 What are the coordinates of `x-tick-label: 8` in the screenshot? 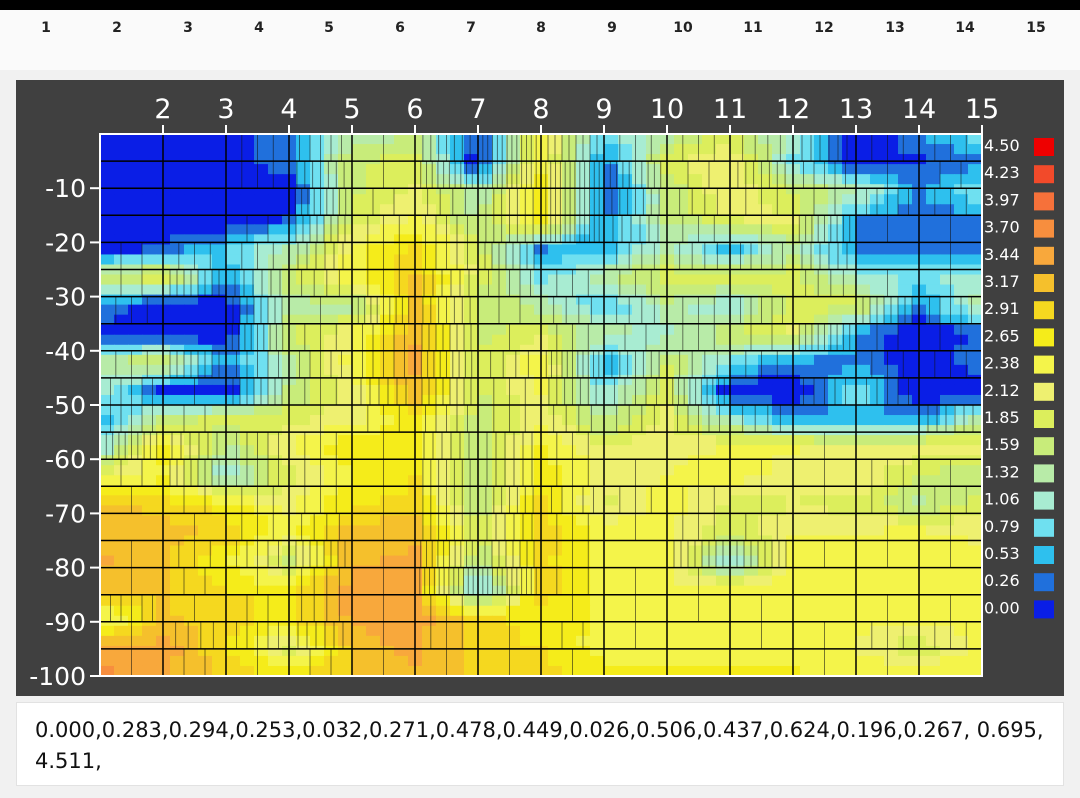 It's located at (540, 109).